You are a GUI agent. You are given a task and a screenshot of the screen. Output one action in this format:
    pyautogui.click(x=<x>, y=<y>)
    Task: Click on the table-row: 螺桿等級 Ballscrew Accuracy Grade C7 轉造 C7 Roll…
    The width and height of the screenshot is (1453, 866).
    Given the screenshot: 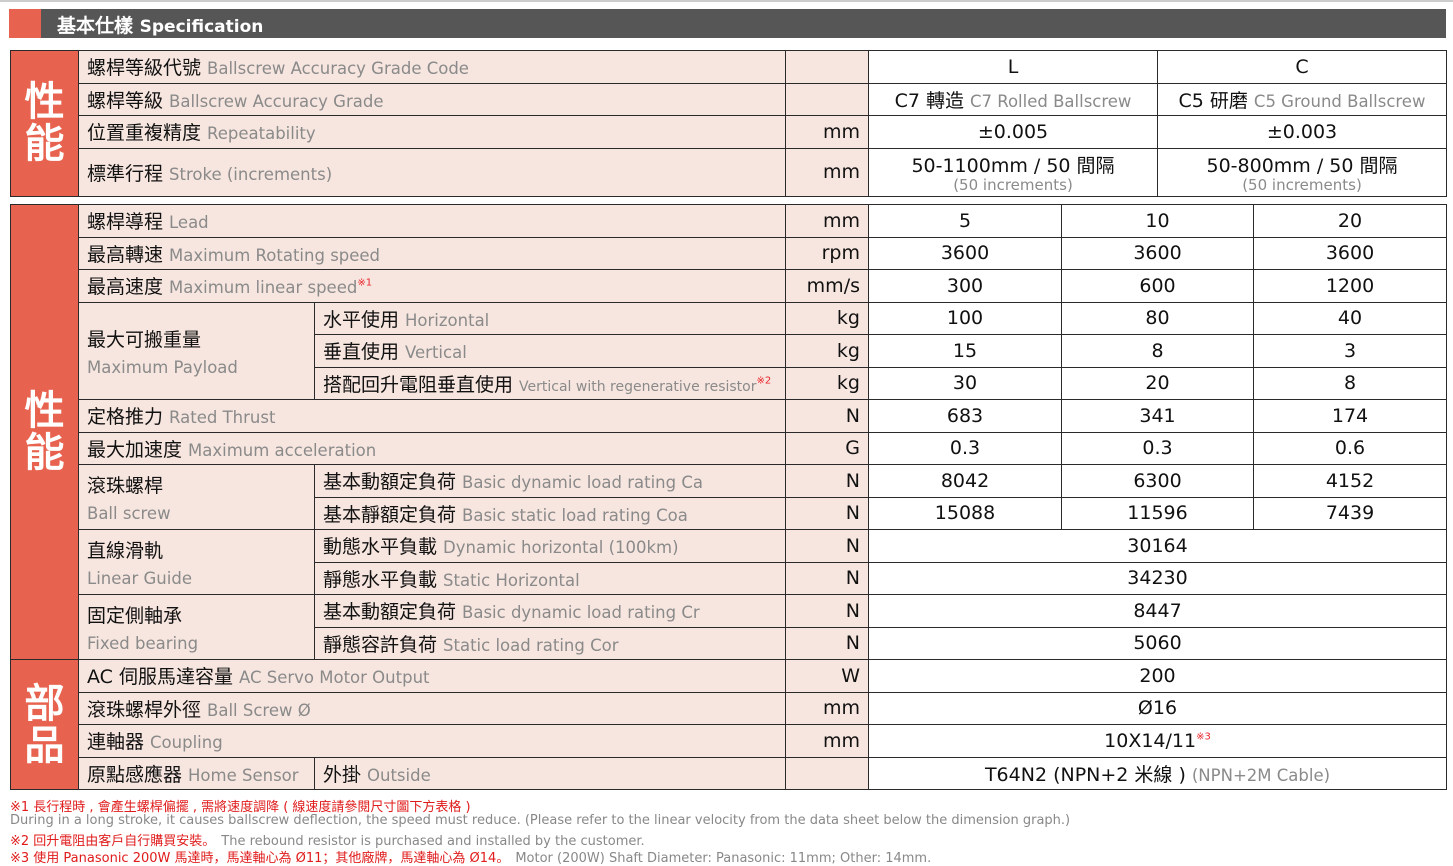 What is the action you would take?
    pyautogui.click(x=729, y=99)
    